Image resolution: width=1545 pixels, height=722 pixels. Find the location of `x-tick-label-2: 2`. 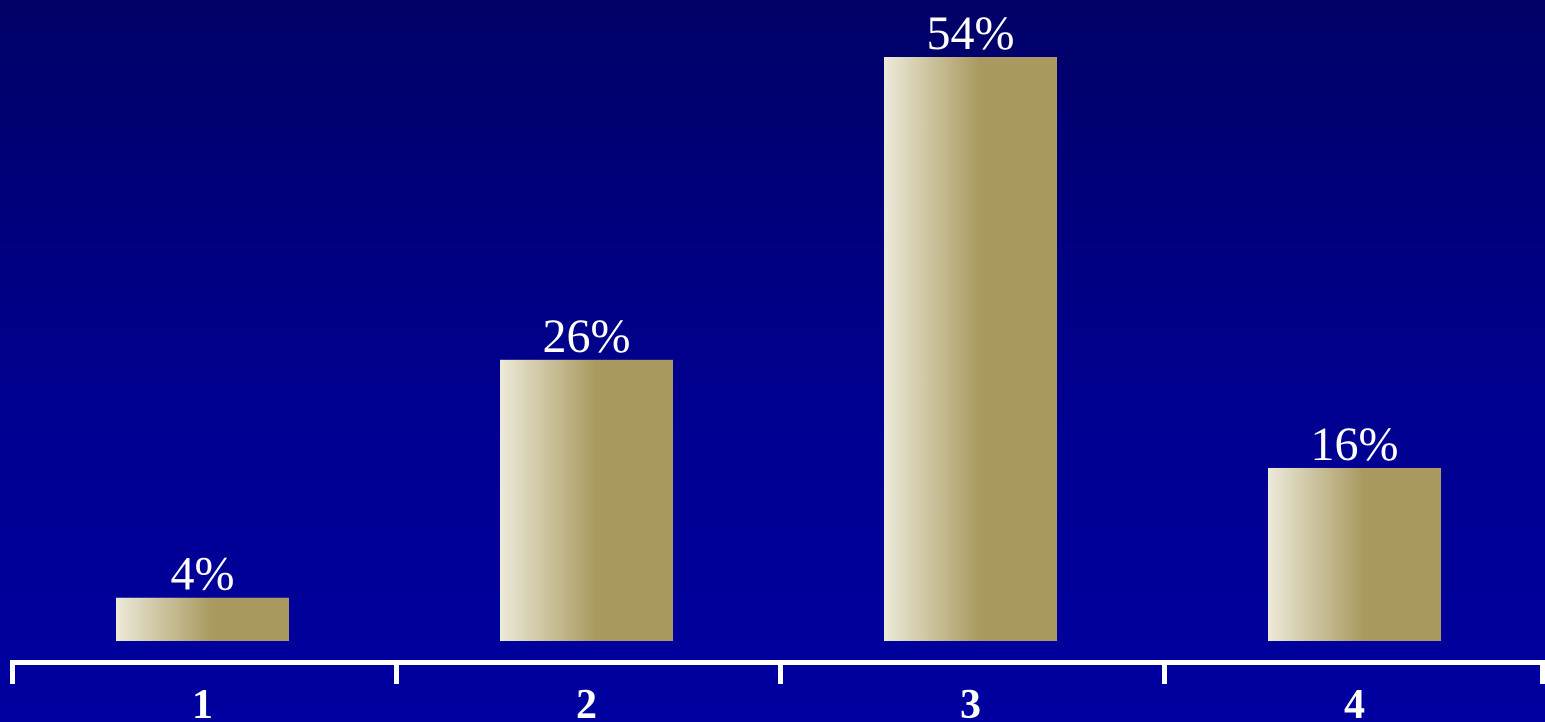

x-tick-label-2: 2 is located at coordinates (586, 702).